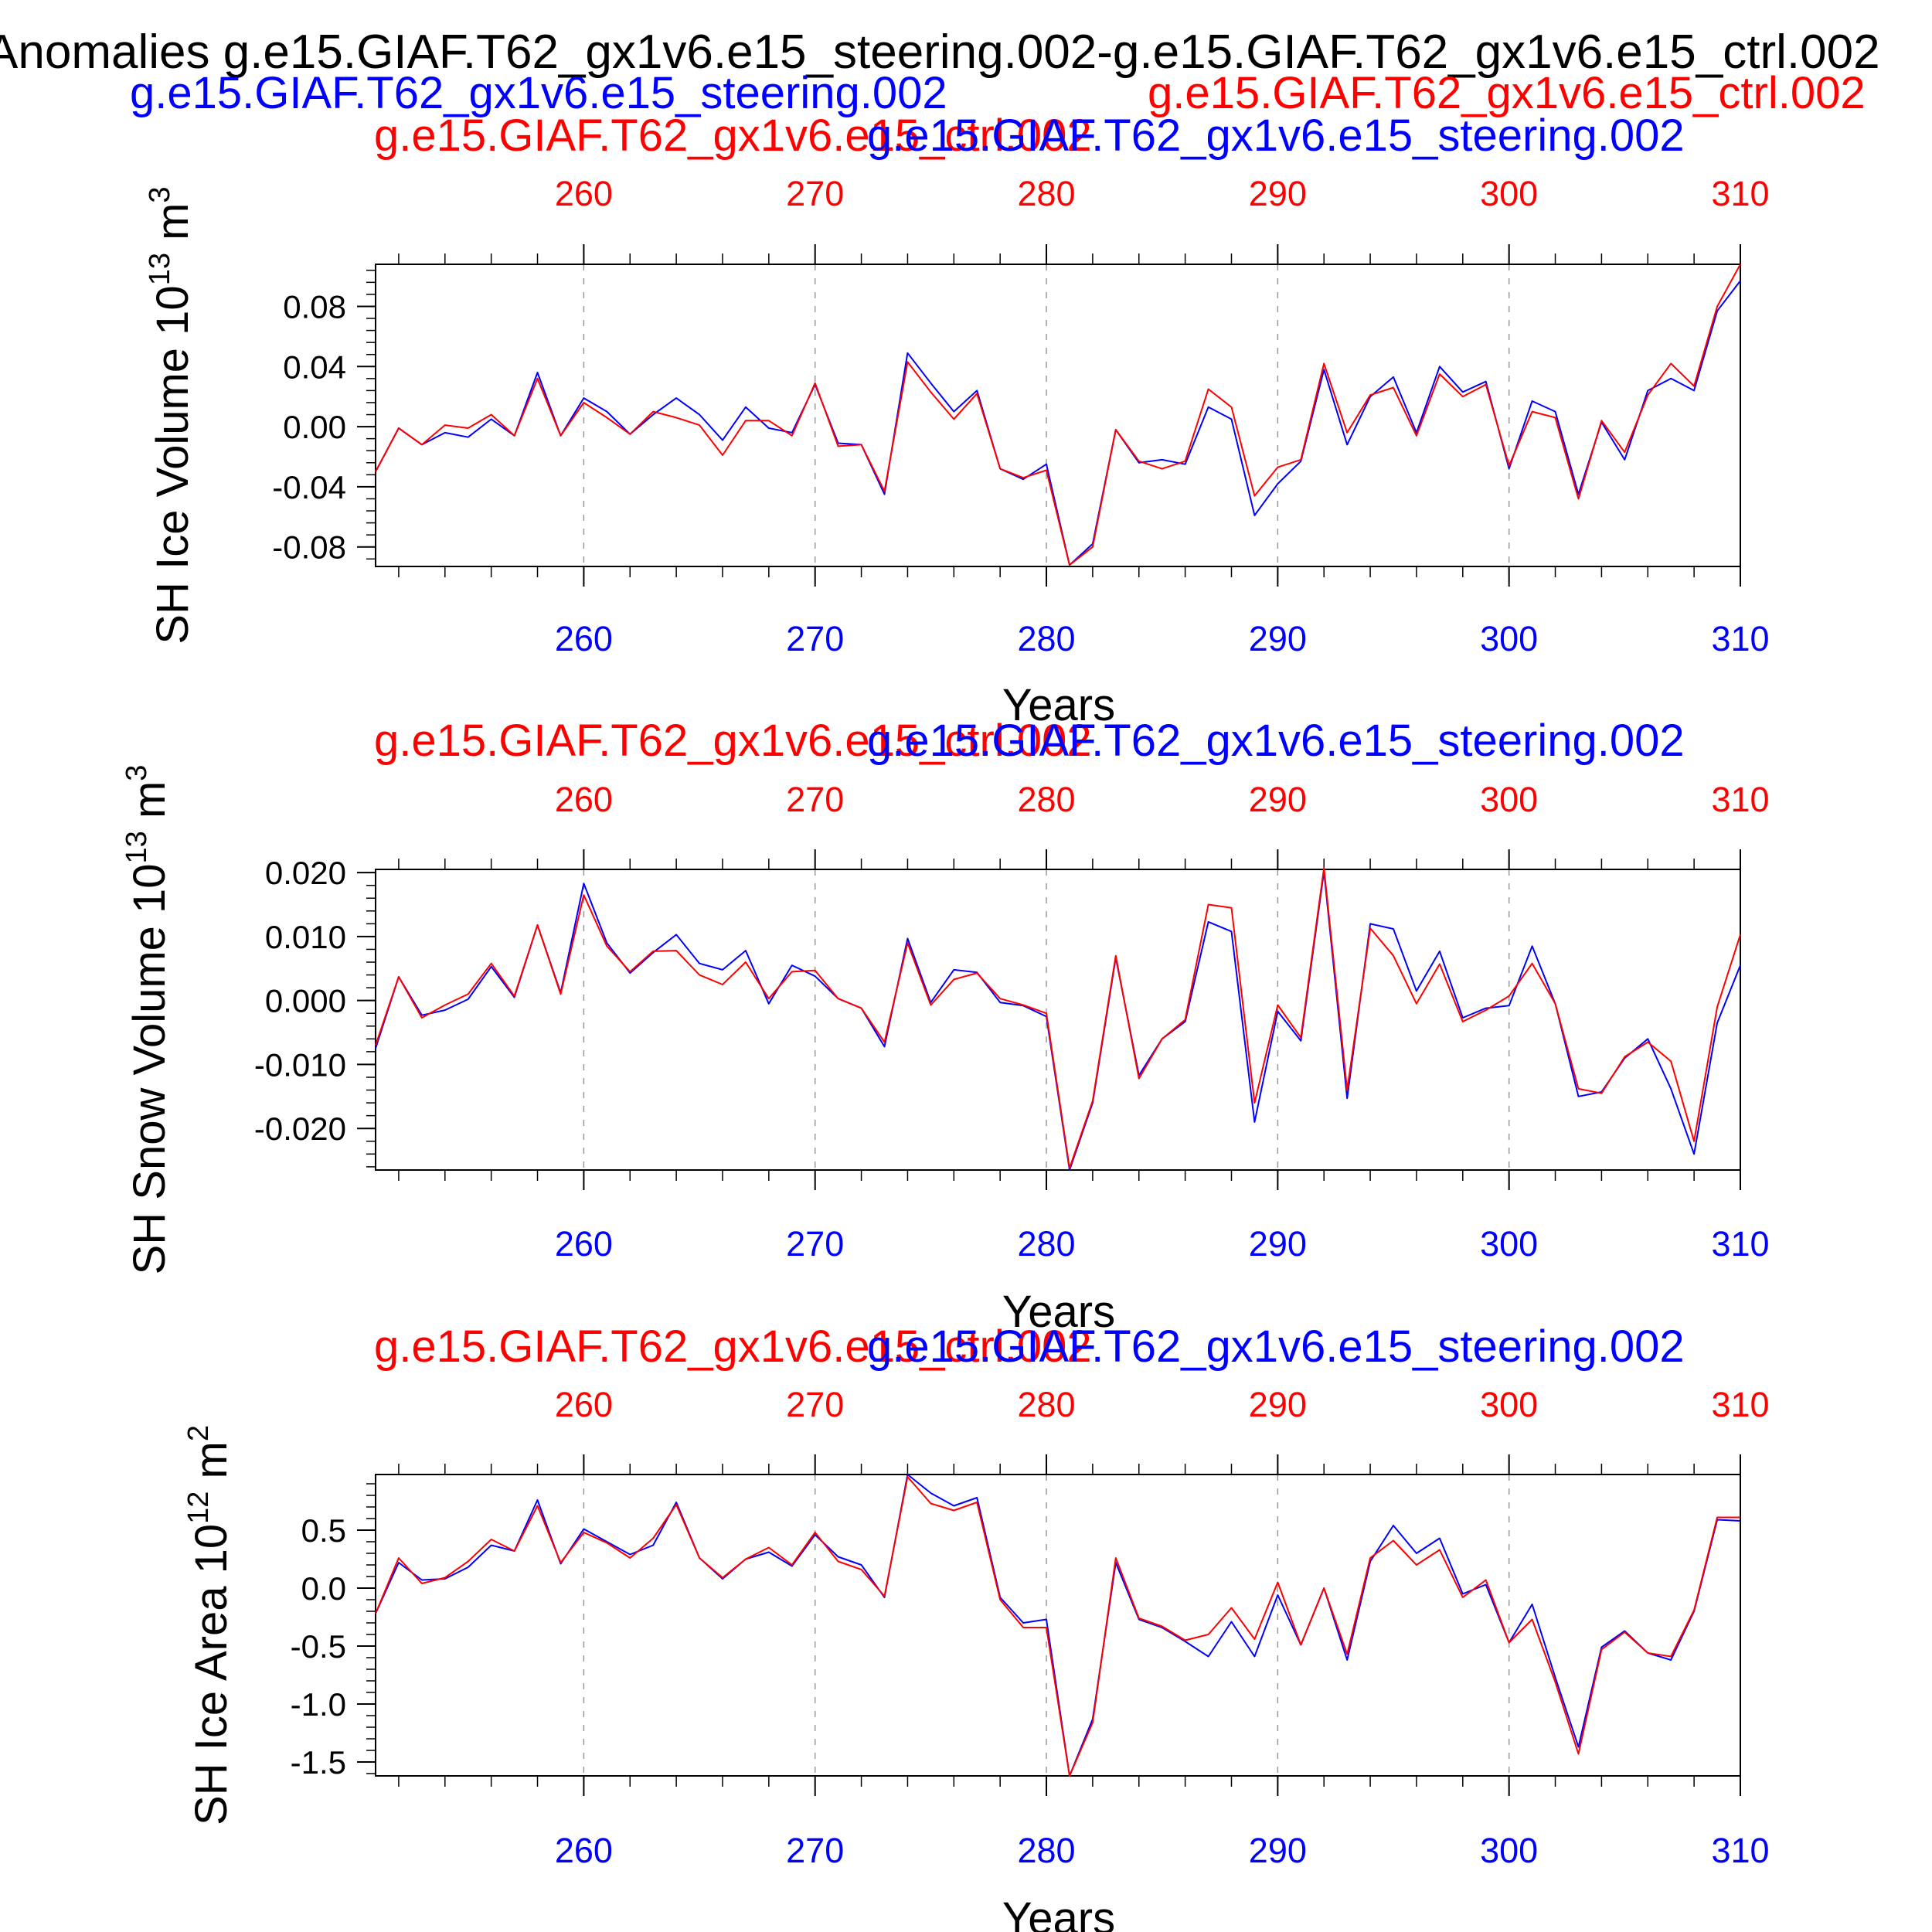  I want to click on y-axis-label: SH Ice Area 1012 m2, so click(209, 1625).